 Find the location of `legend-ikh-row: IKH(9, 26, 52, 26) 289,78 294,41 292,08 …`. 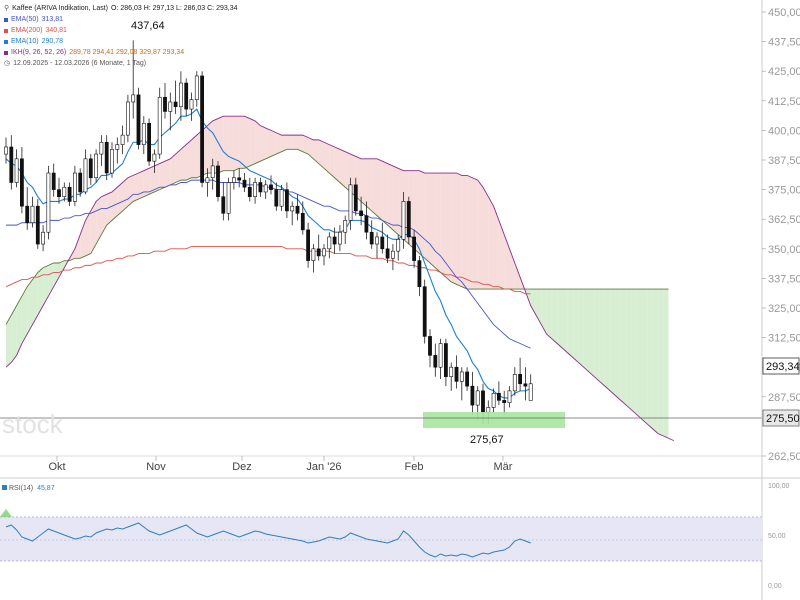

legend-ikh-row: IKH(9, 26, 52, 26) 289,78 294,41 292,08 … is located at coordinates (120, 52).